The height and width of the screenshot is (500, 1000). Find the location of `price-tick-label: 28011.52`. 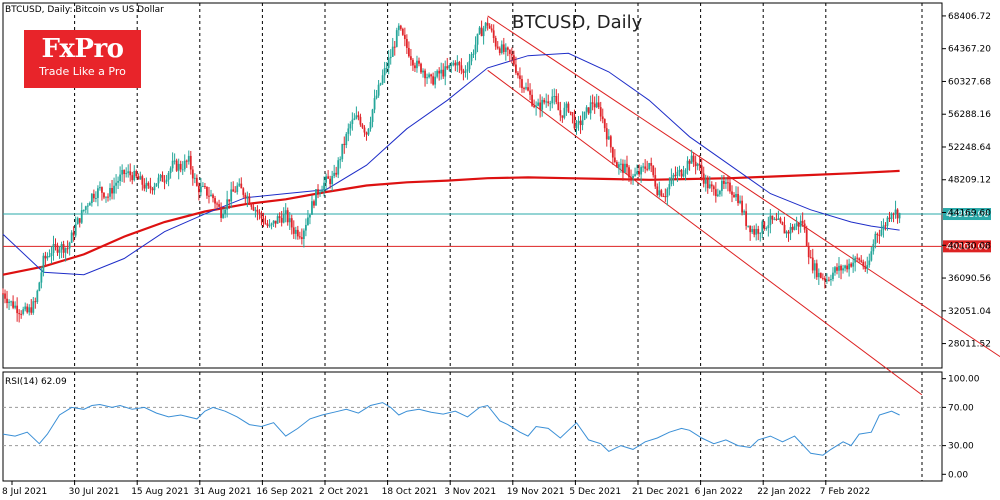

price-tick-label: 28011.52 is located at coordinates (969, 345).